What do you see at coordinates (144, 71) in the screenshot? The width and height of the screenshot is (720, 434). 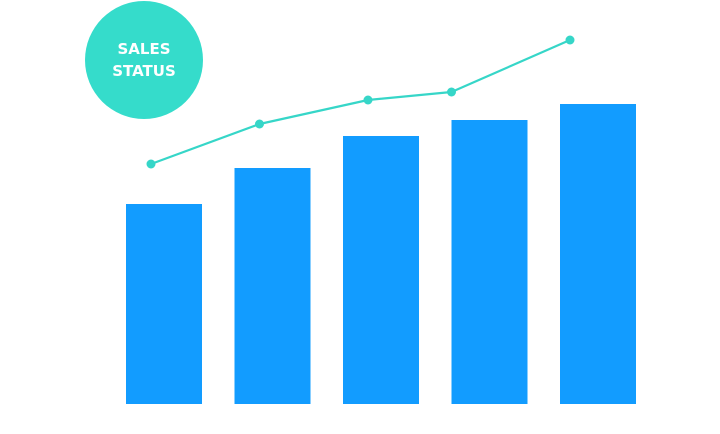 I see `badge-line-2: STATUS` at bounding box center [144, 71].